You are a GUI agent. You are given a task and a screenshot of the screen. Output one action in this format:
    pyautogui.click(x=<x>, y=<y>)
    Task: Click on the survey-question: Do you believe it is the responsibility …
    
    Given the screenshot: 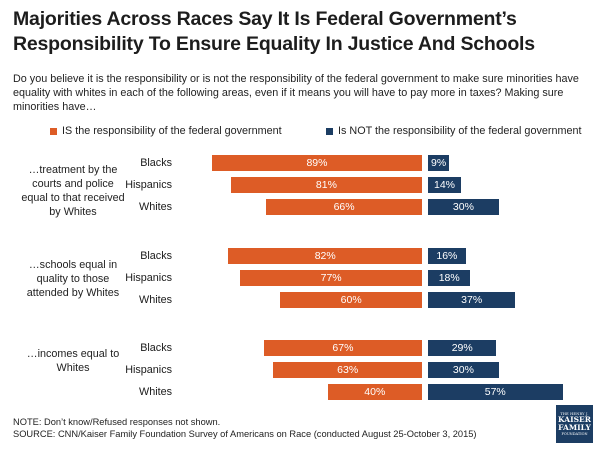 What is the action you would take?
    pyautogui.click(x=296, y=93)
    